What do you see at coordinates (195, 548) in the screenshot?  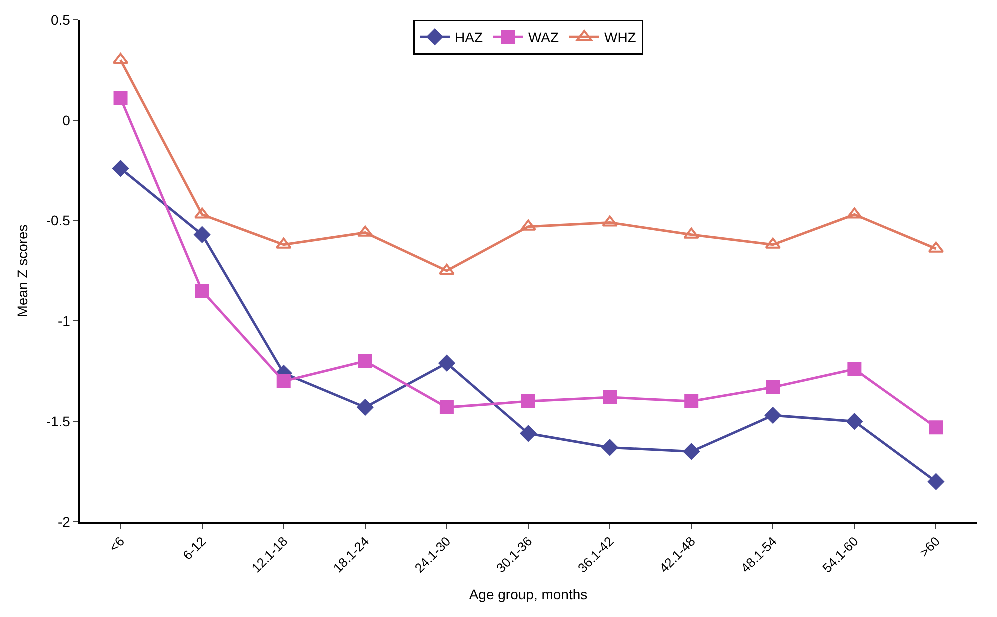 I see `x-tick-label: 6-12` at bounding box center [195, 548].